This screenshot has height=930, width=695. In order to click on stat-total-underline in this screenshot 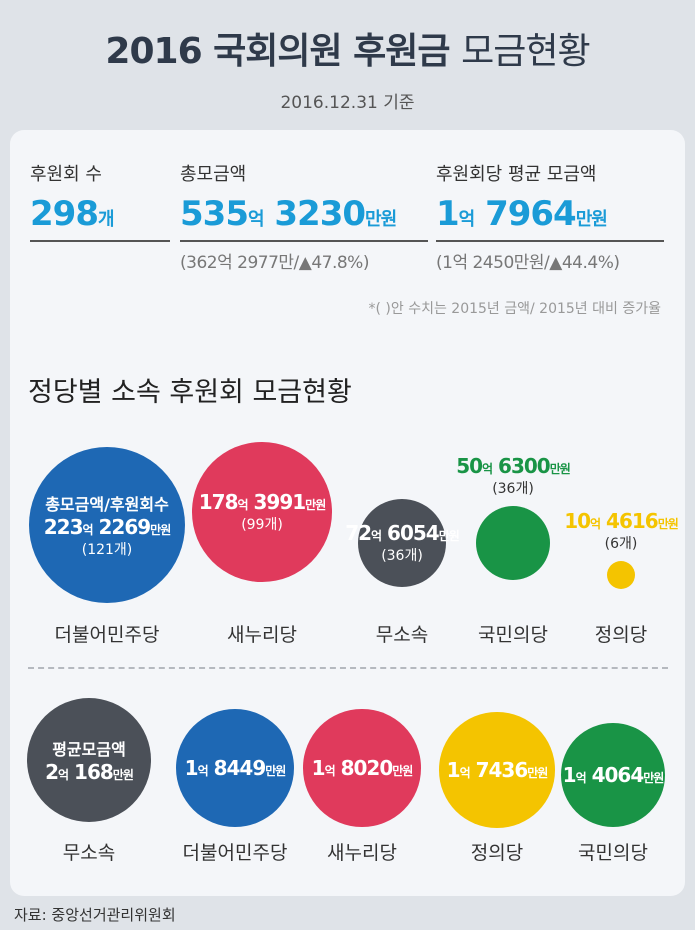, I will do `click(304, 241)`.